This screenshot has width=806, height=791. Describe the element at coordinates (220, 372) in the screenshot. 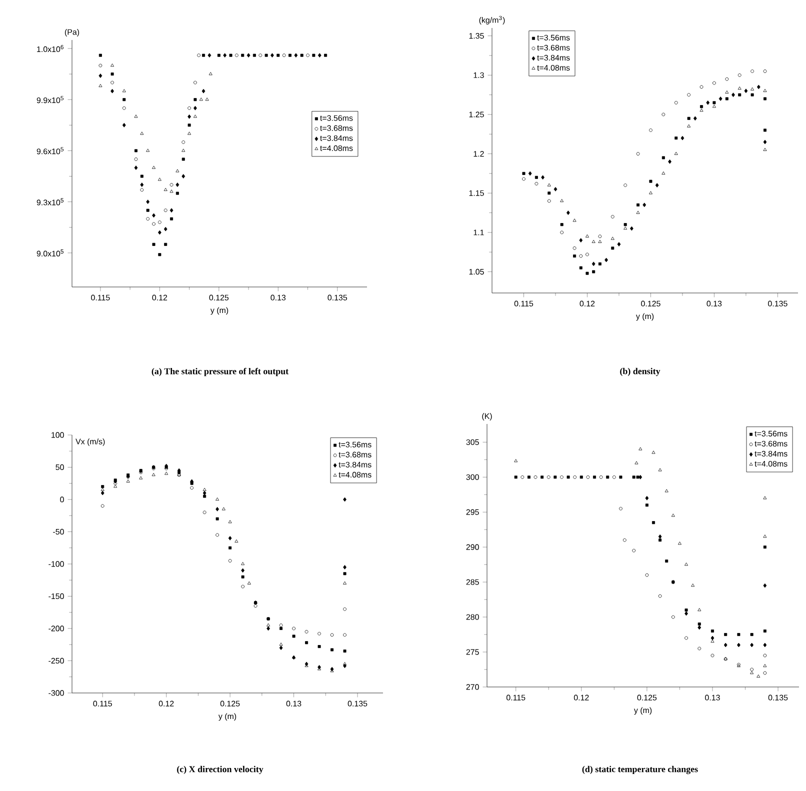

I see `text: (a) The static pressure of left output` at that location.